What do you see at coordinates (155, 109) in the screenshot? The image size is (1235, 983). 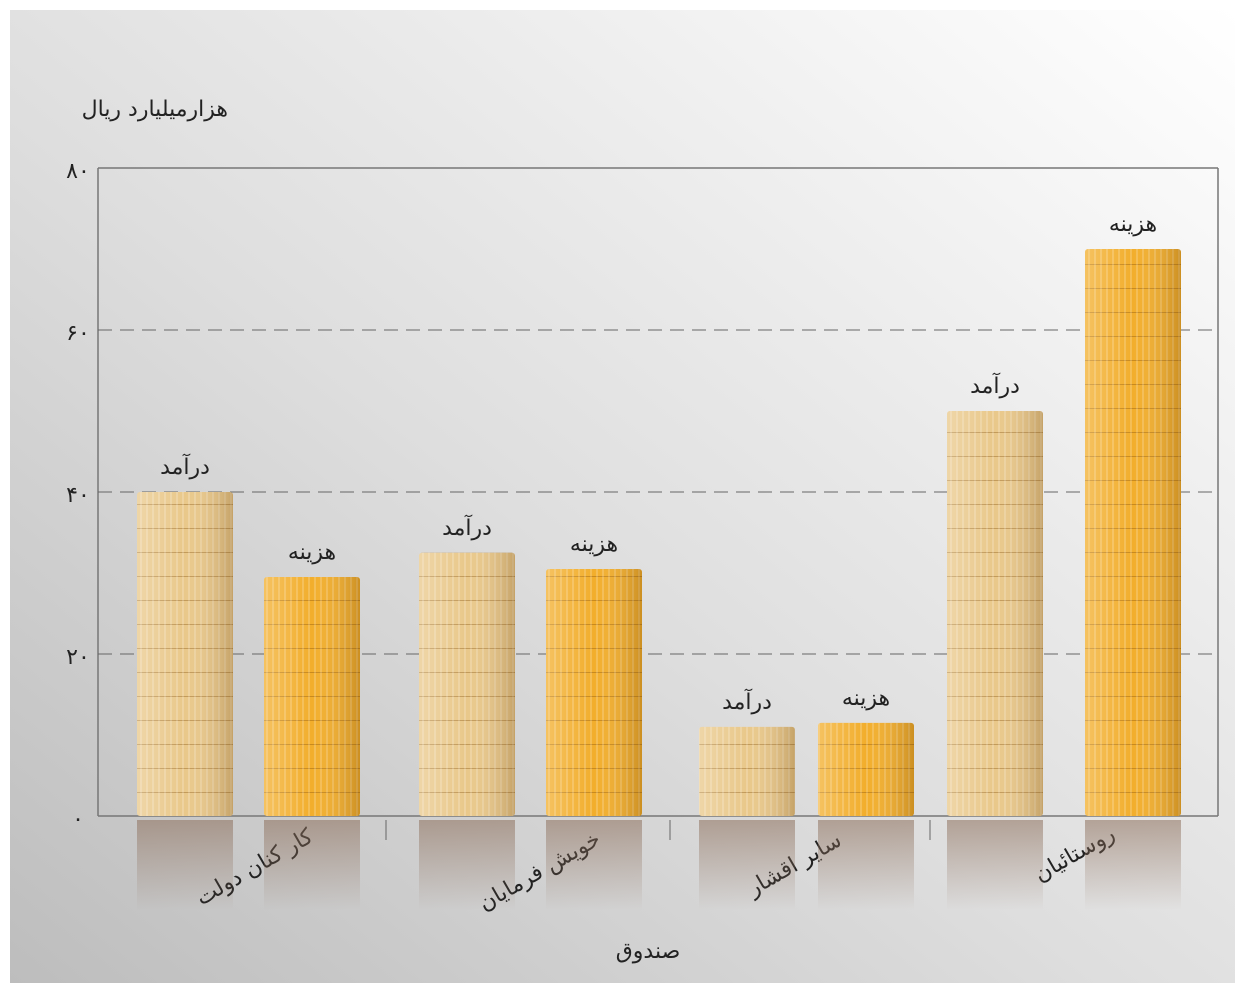 I see `y-axis-title: هزارمیلیارد ریال` at bounding box center [155, 109].